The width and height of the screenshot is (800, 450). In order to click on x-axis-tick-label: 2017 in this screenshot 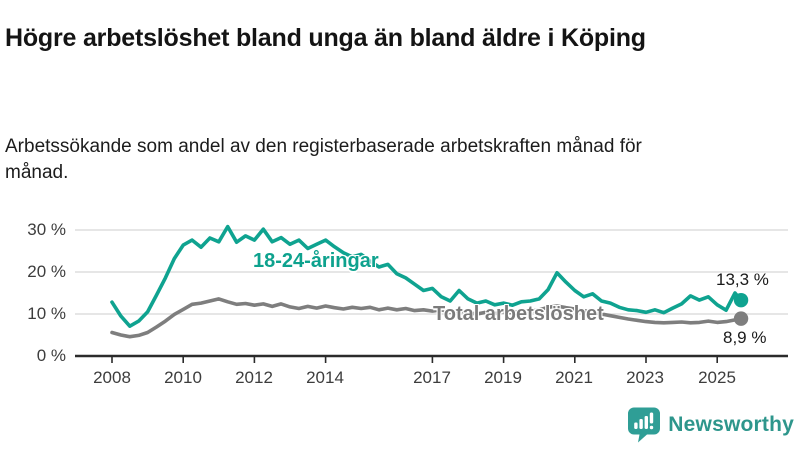, I will do `click(432, 377)`.